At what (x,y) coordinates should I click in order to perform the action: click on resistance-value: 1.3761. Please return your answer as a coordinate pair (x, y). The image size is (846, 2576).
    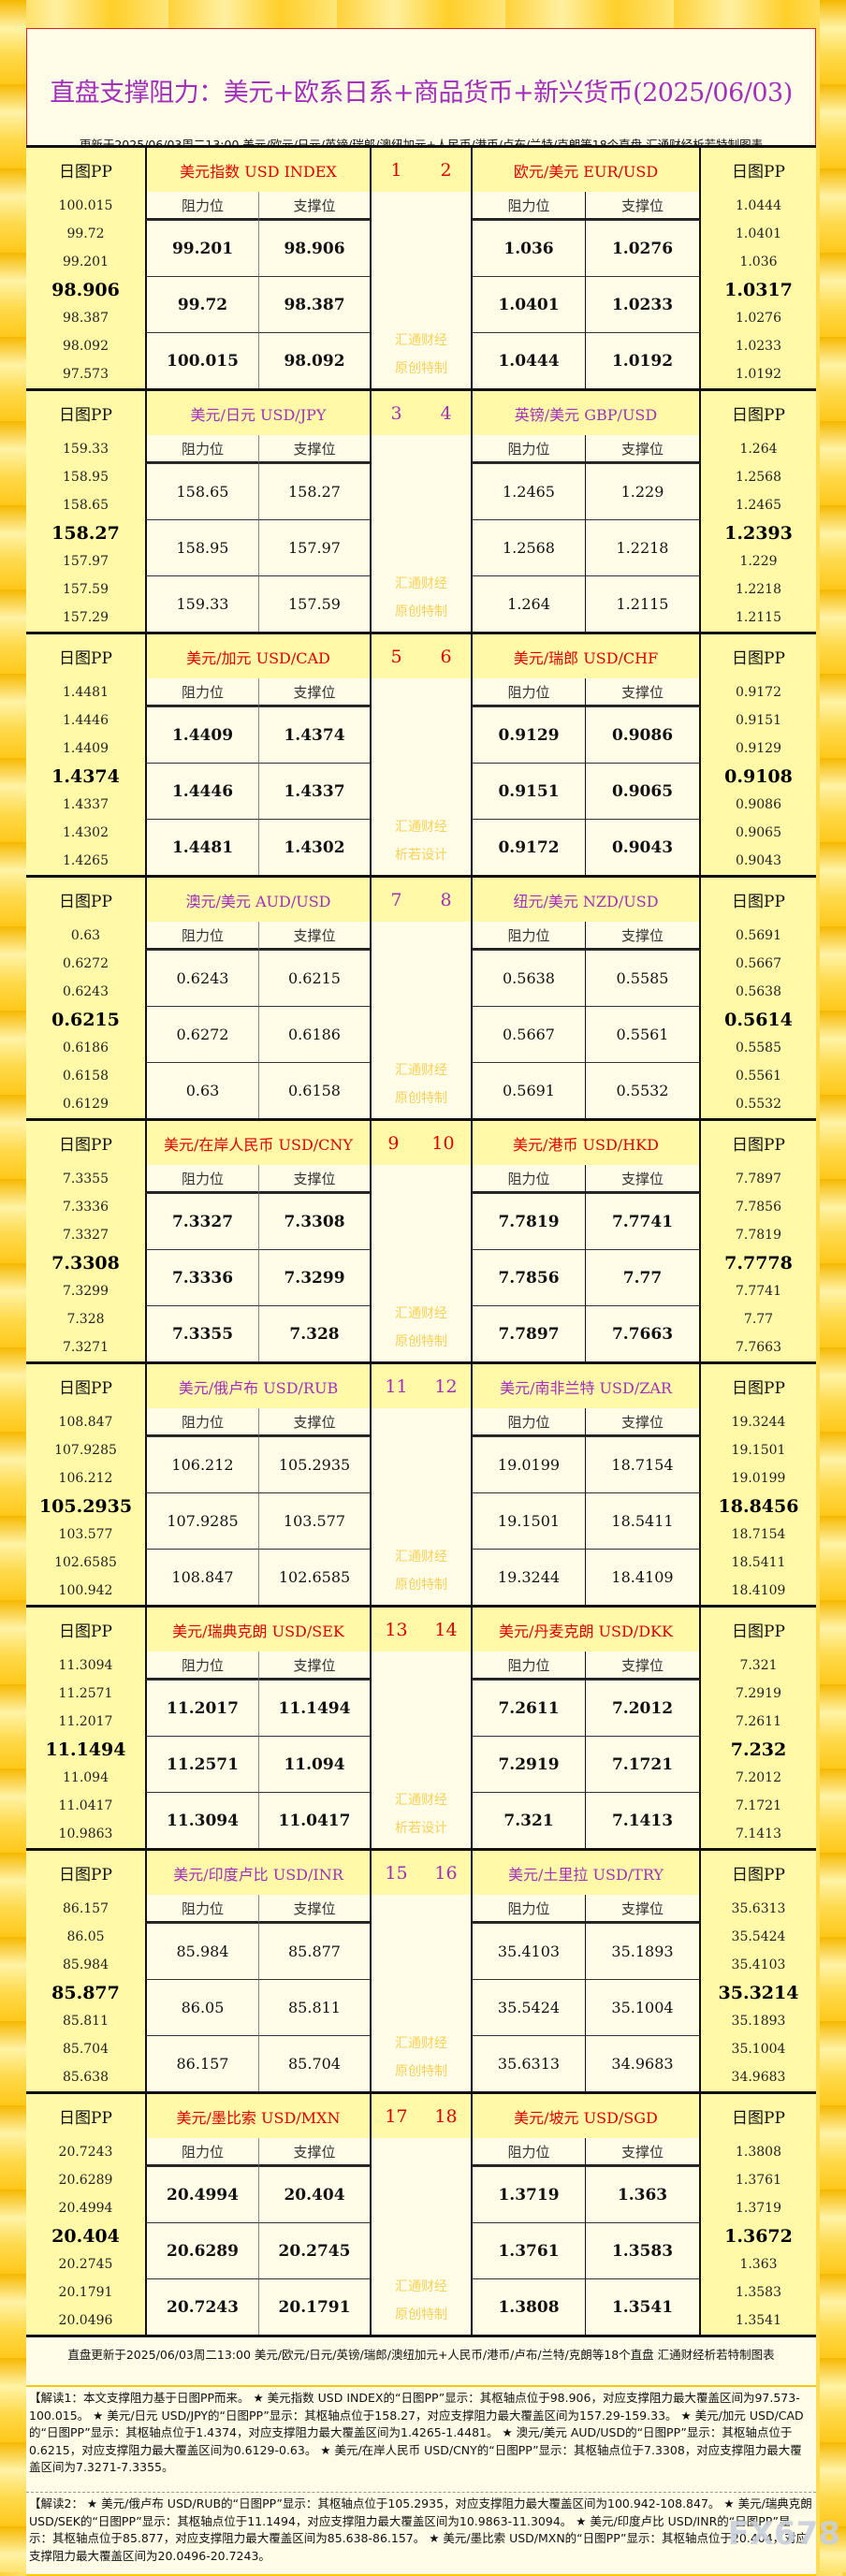
    Looking at the image, I should click on (528, 2250).